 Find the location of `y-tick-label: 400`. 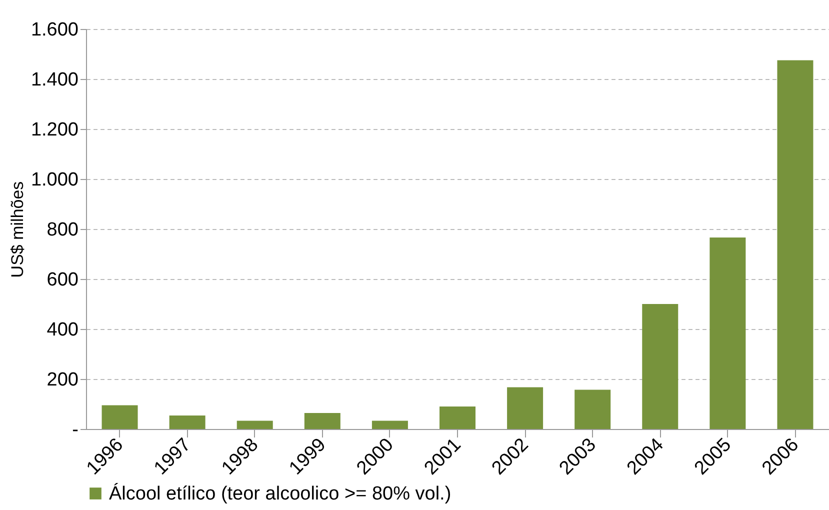

y-tick-label: 400 is located at coordinates (62, 330).